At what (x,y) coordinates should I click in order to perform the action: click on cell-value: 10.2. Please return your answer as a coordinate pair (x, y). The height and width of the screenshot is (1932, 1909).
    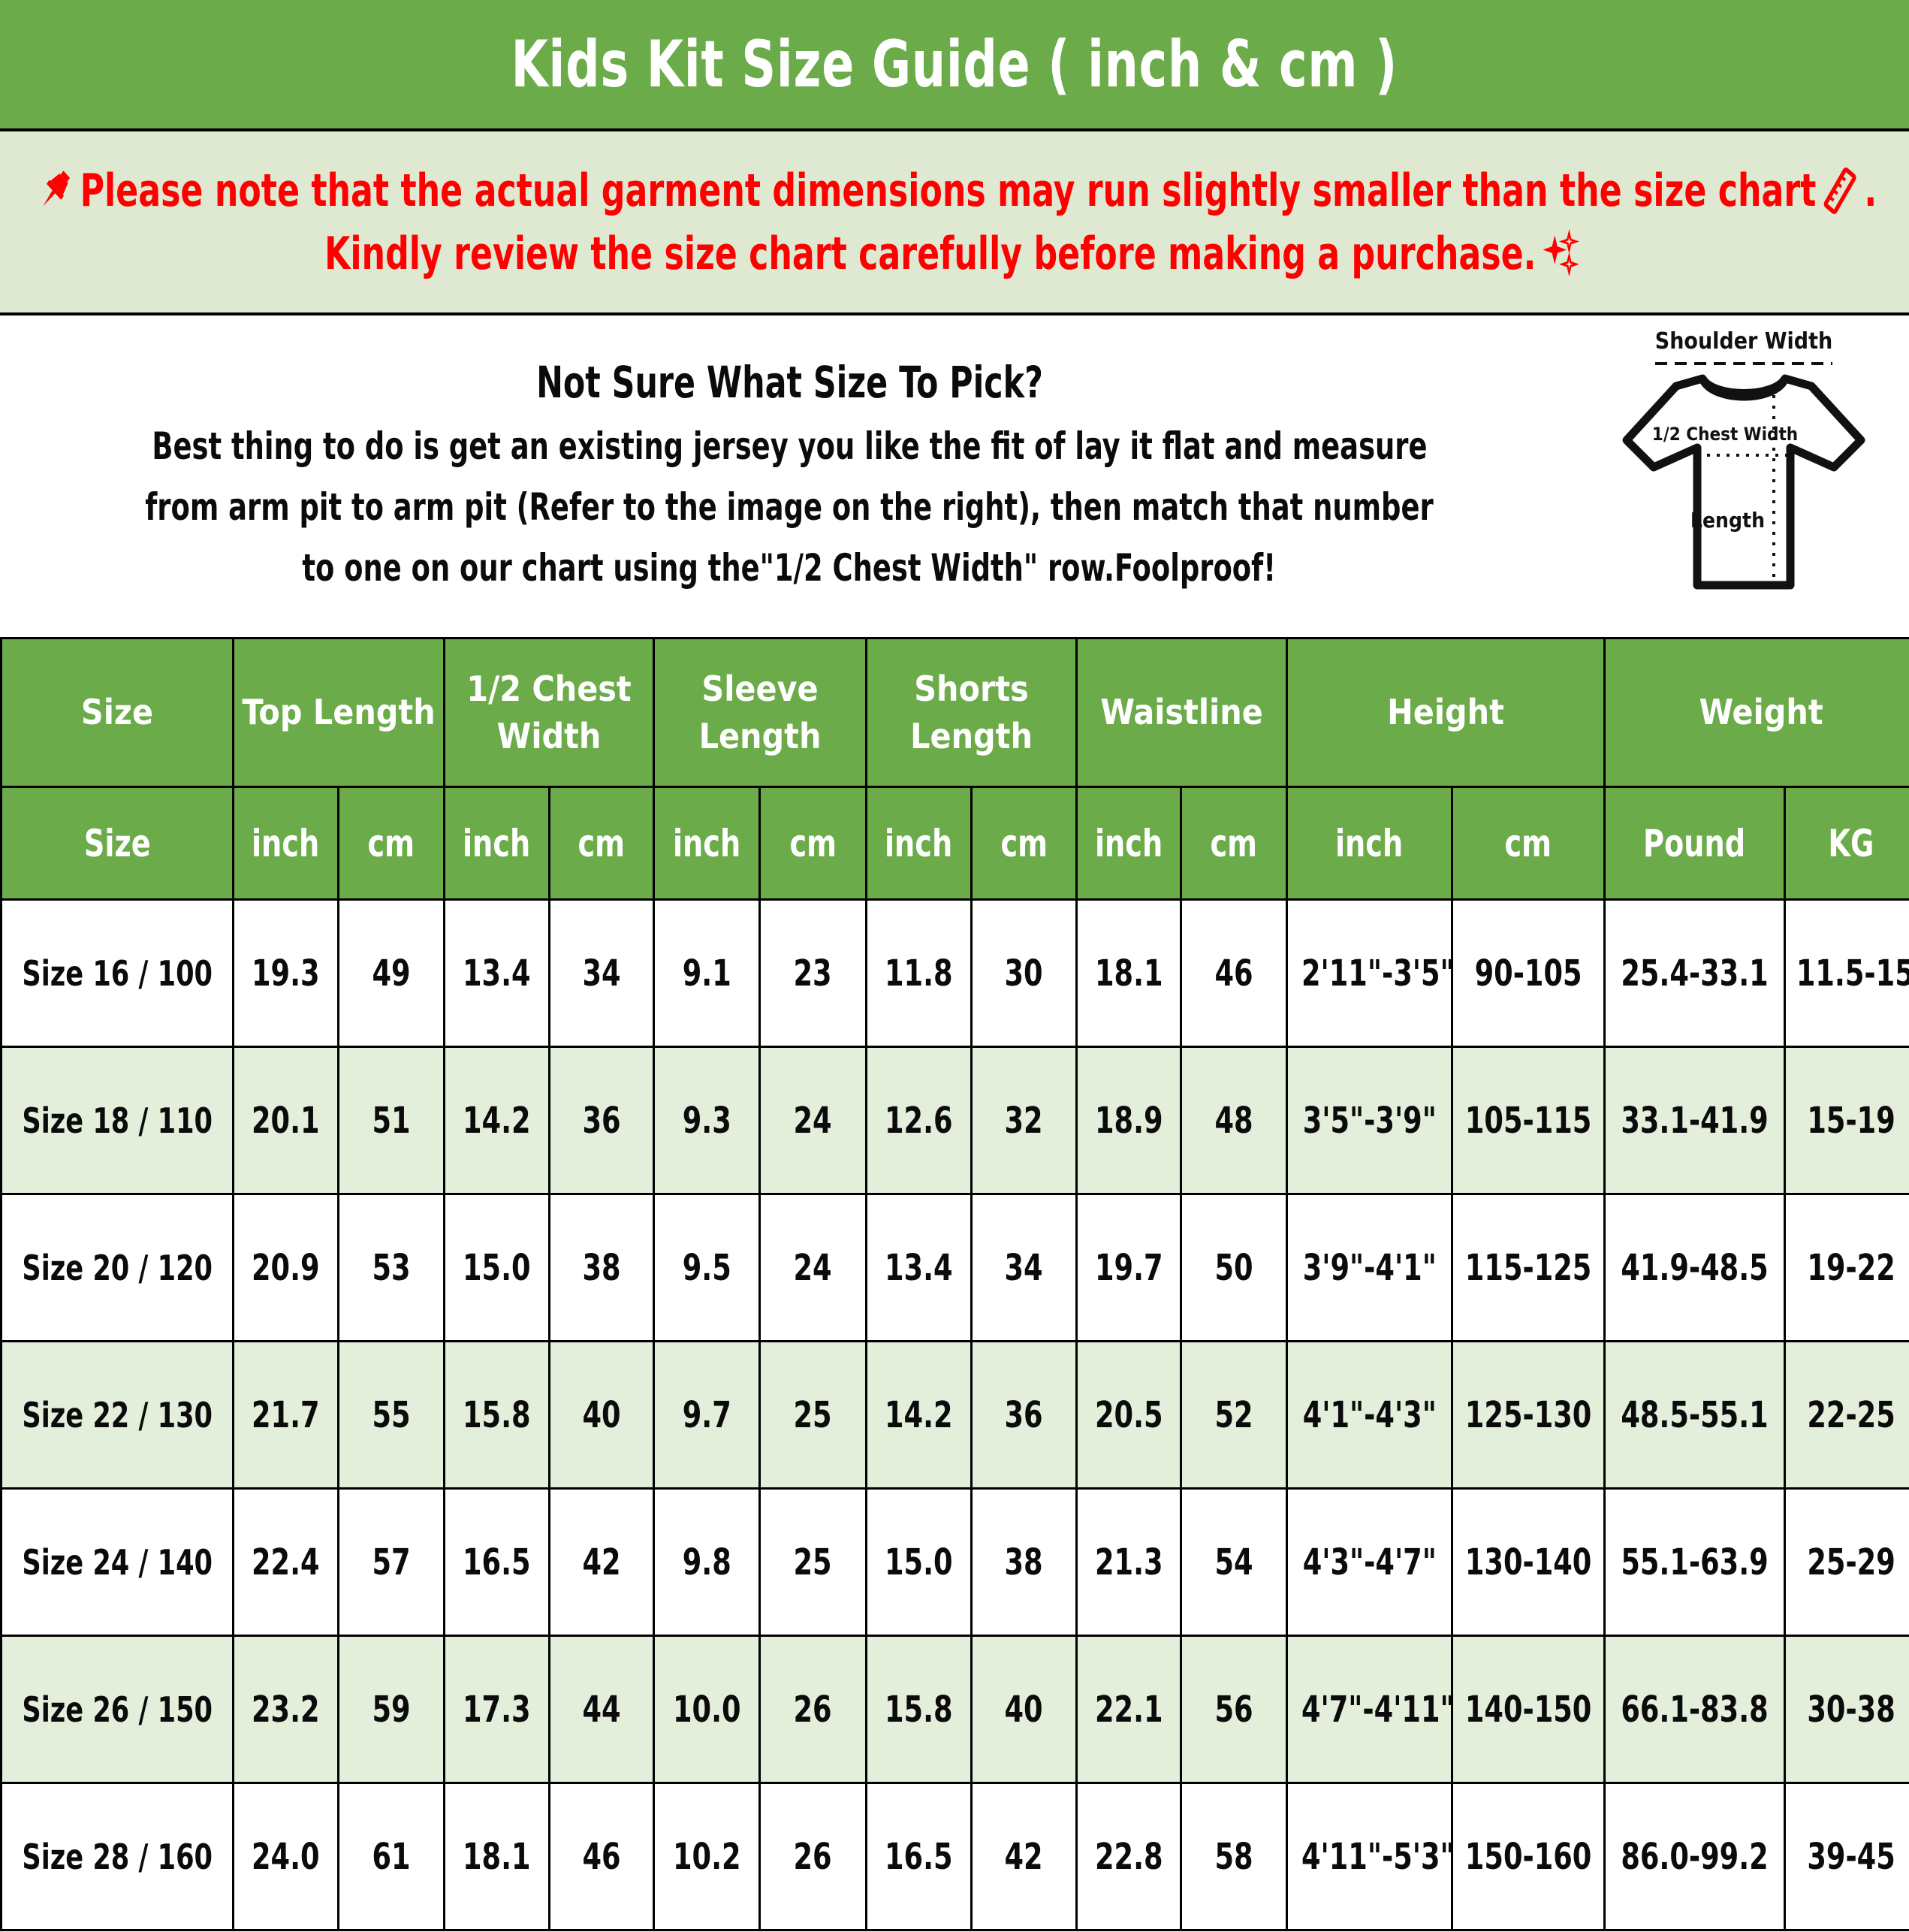
    Looking at the image, I should click on (706, 1856).